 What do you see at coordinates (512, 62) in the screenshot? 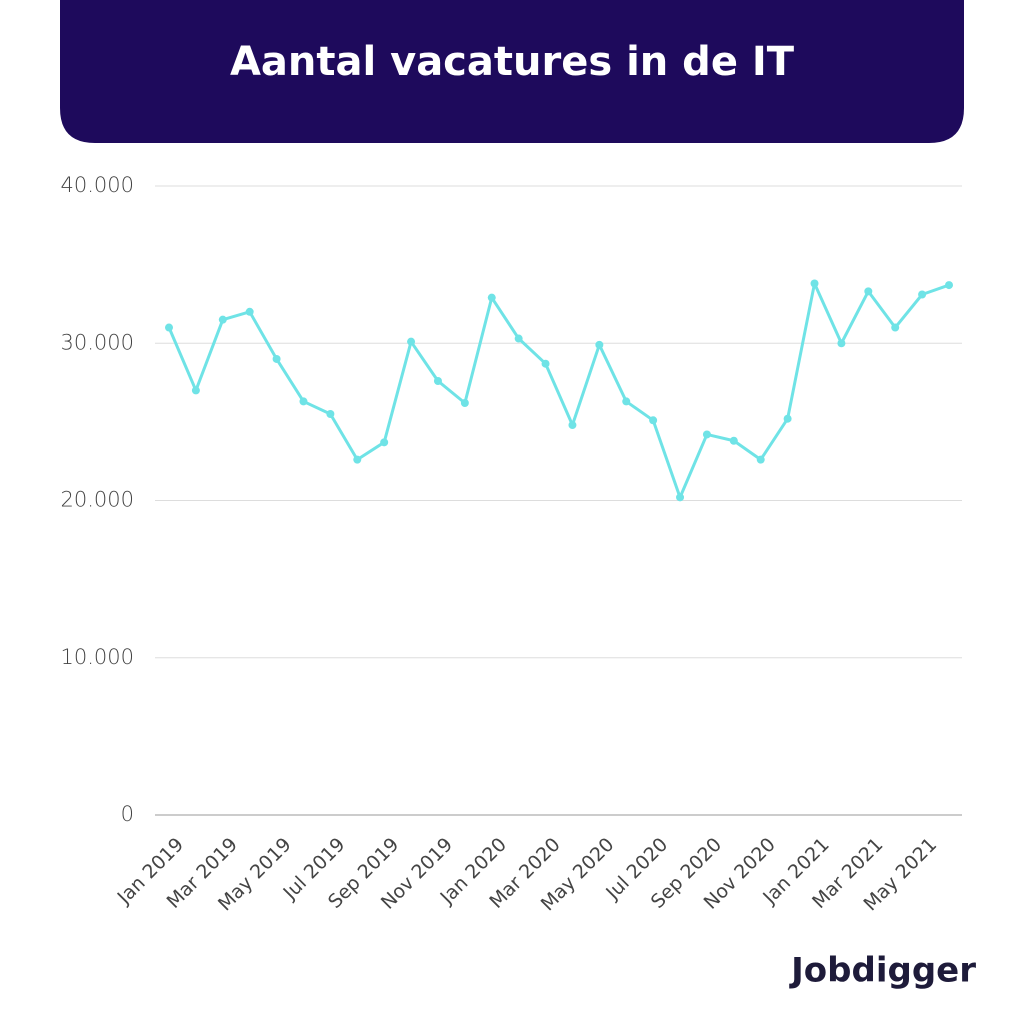
I see `chart-title: Aantal vacatures in de IT` at bounding box center [512, 62].